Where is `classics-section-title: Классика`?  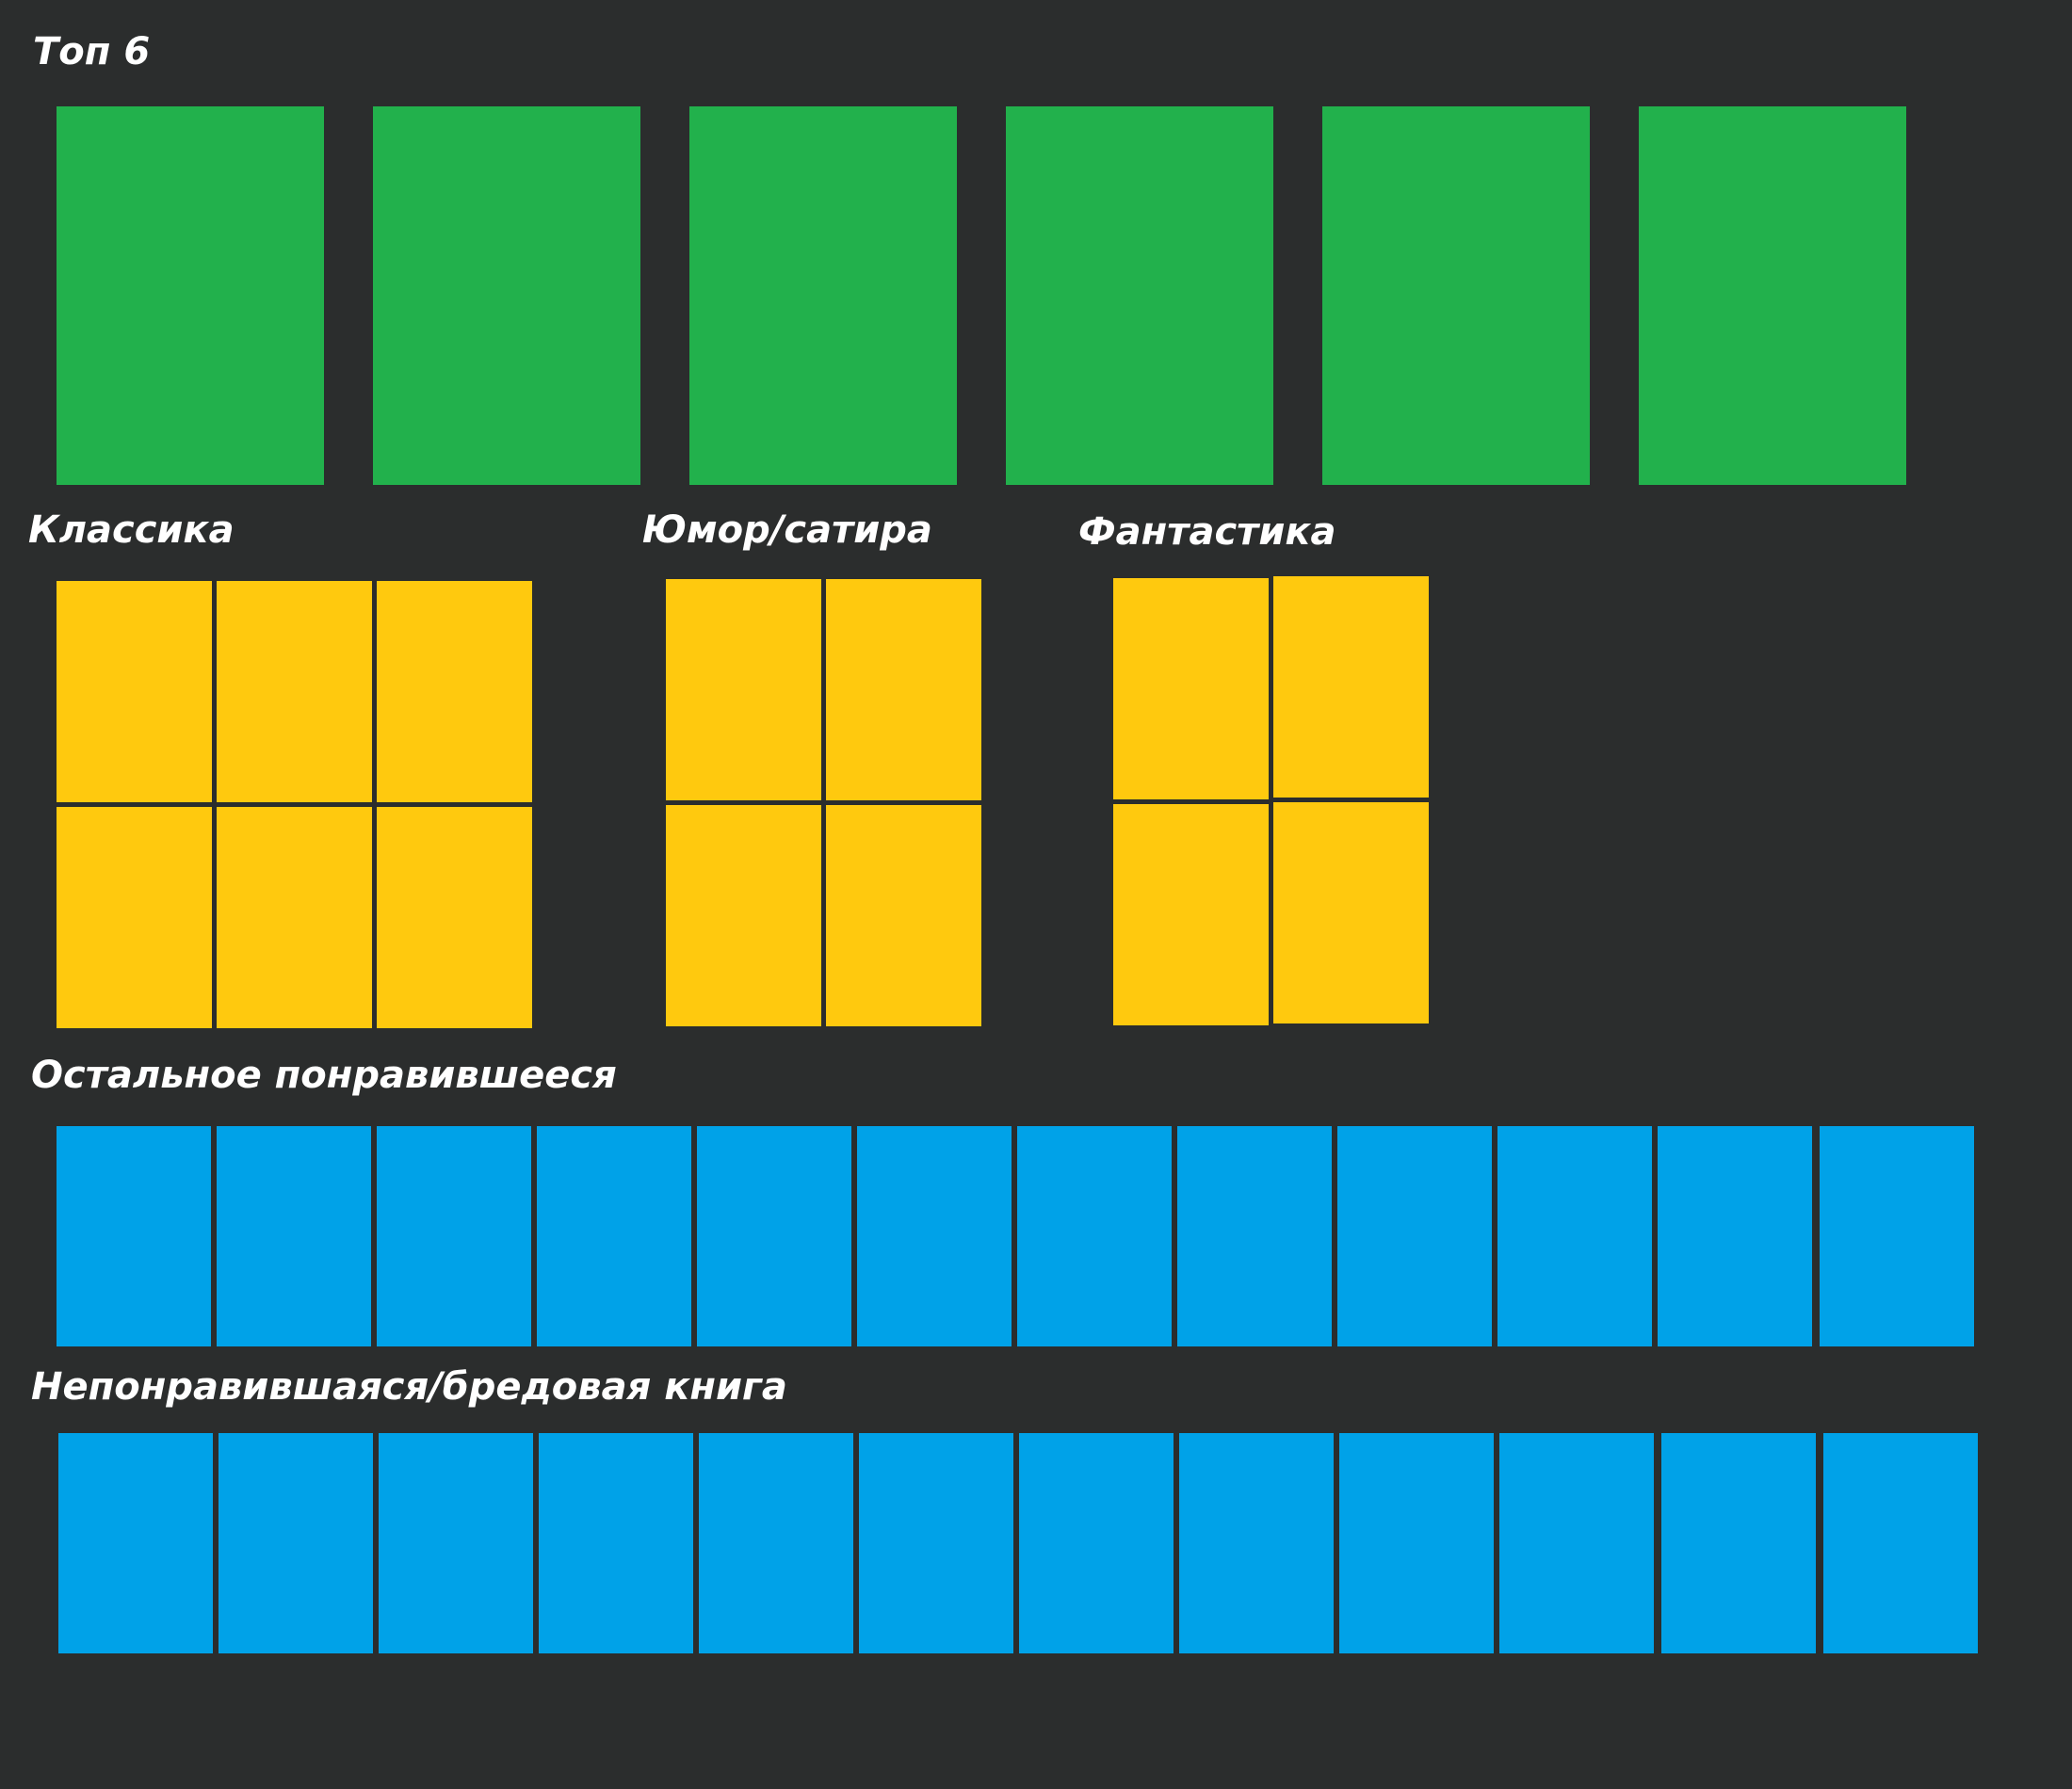
classics-section-title: Классика is located at coordinates (131, 530).